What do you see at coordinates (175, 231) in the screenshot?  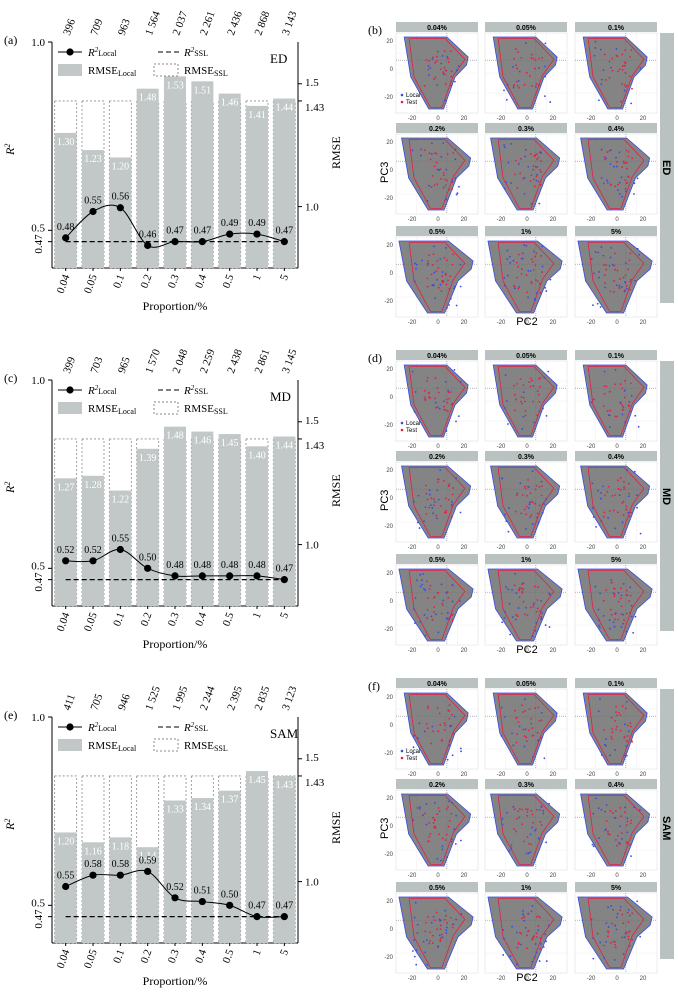 I see `r2-local-value: 0.47` at bounding box center [175, 231].